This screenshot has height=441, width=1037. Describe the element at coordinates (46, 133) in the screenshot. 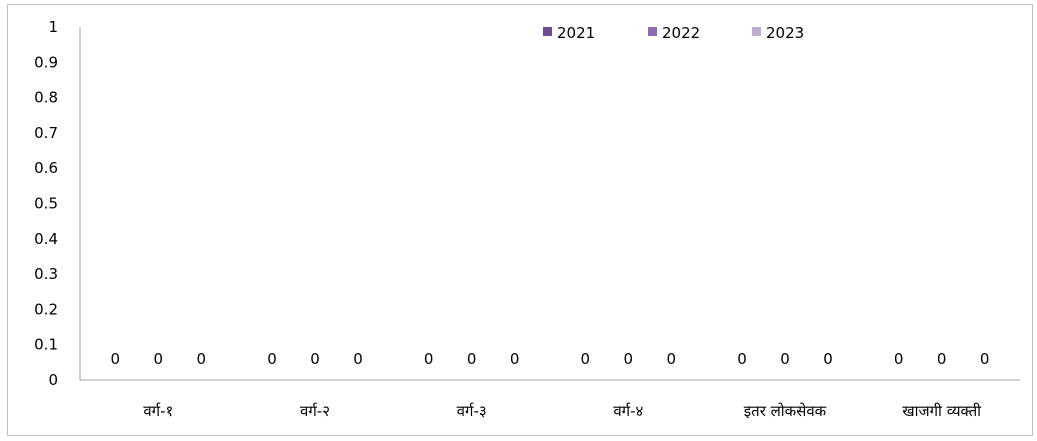

I see `y-tick-label: 0.7` at that location.